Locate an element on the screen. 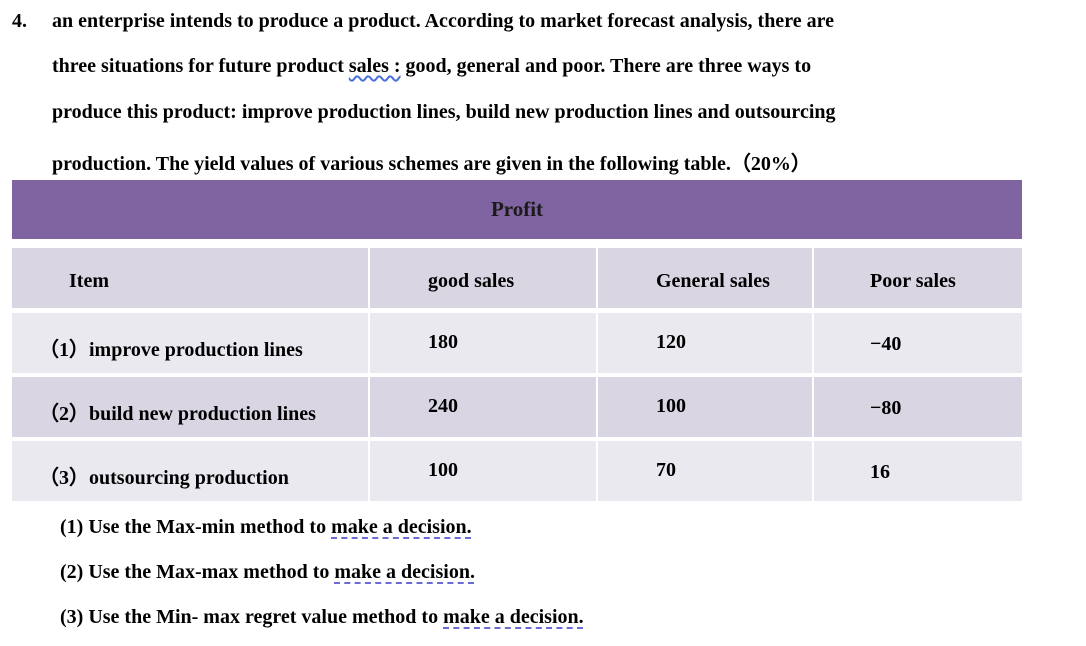 Image resolution: width=1086 pixels, height=646 pixels. poor-value: −40 is located at coordinates (886, 344).